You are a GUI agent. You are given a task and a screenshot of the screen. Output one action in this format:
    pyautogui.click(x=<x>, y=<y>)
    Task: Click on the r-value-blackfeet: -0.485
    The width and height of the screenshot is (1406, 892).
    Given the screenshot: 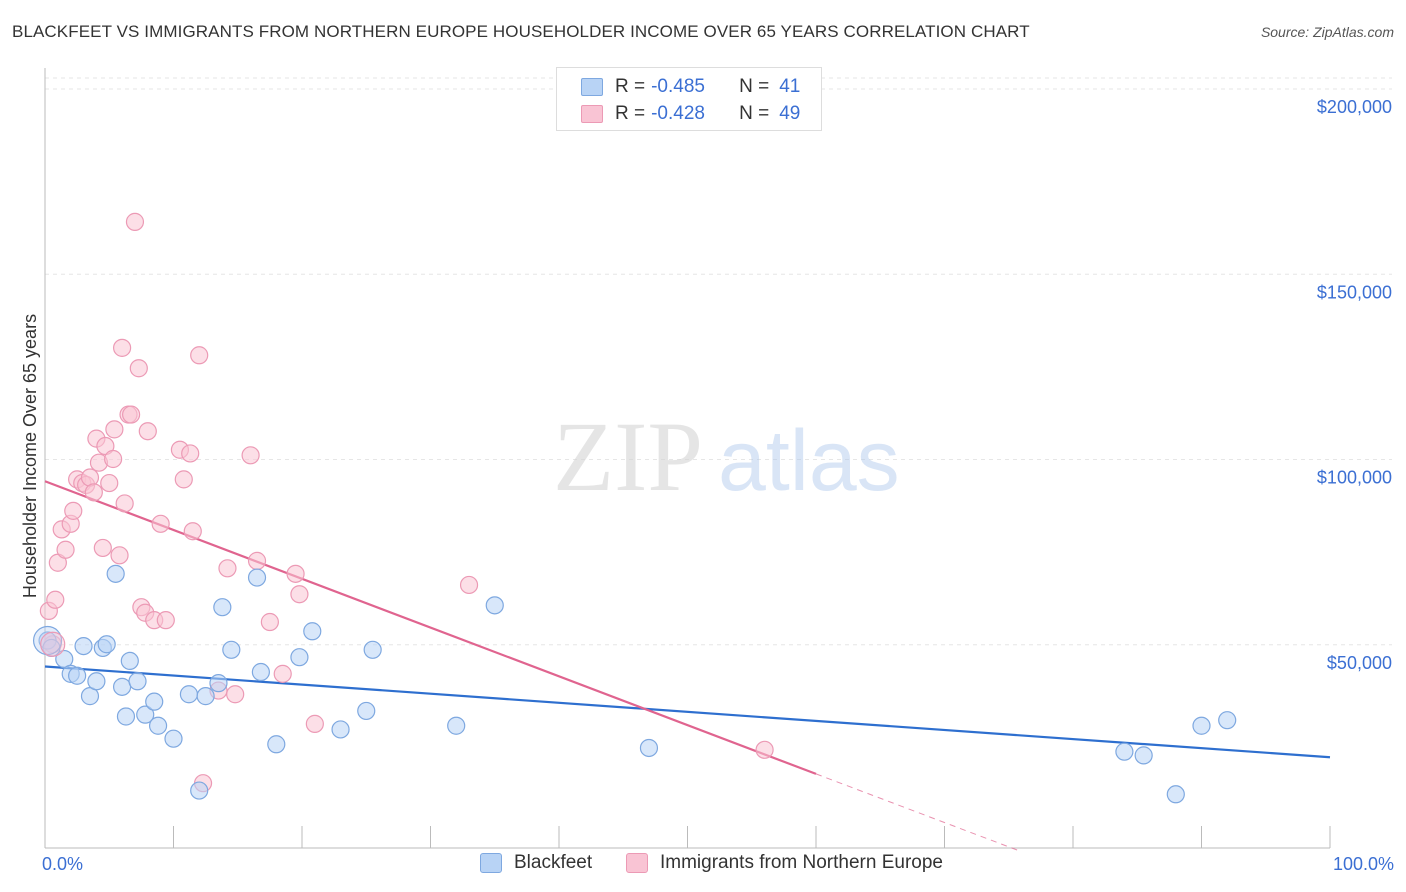 What is the action you would take?
    pyautogui.click(x=678, y=86)
    